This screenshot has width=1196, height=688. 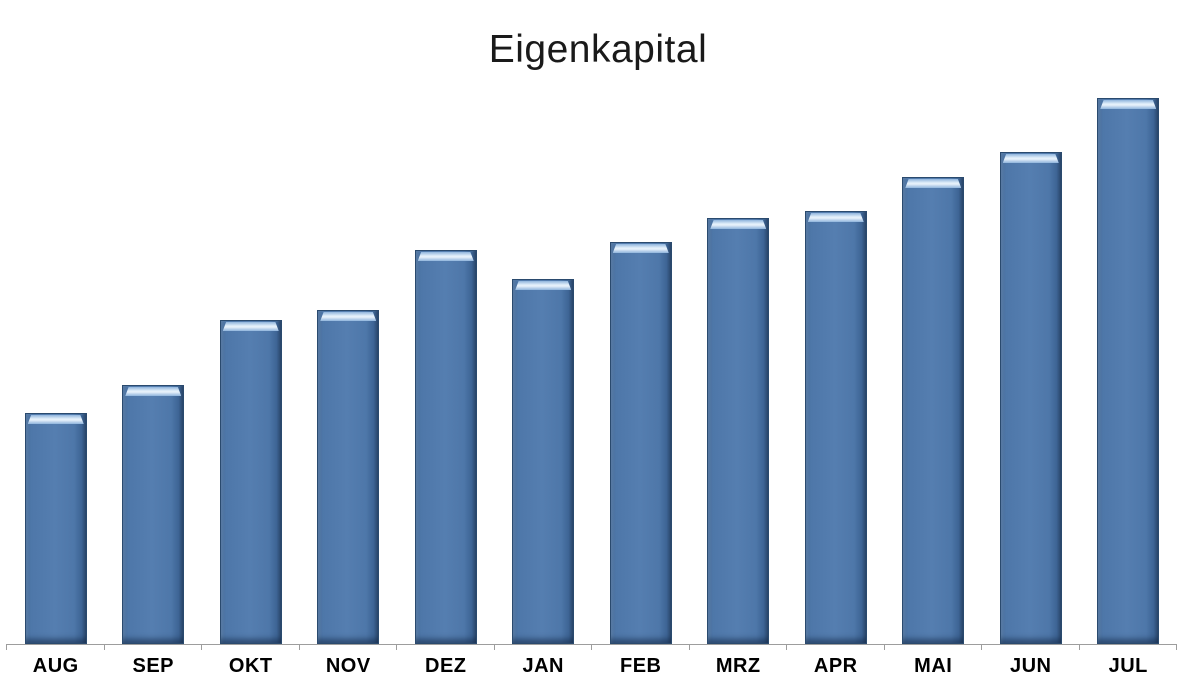 What do you see at coordinates (55, 666) in the screenshot?
I see `x-axis-label: AUG` at bounding box center [55, 666].